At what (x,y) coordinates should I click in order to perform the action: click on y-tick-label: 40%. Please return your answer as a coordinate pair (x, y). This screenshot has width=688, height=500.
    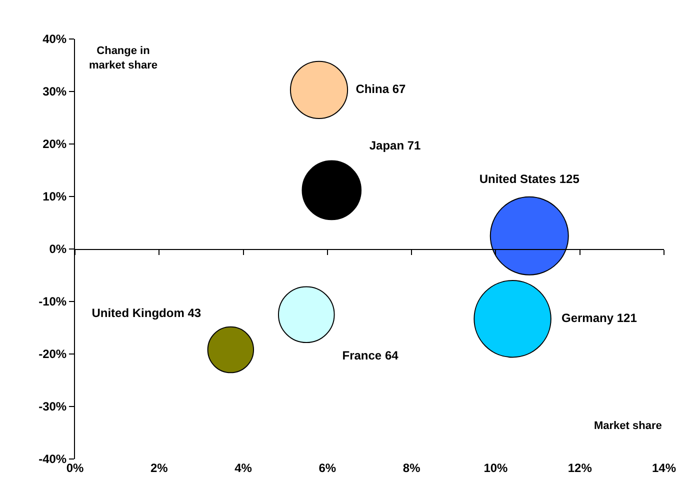
    Looking at the image, I should click on (54, 39).